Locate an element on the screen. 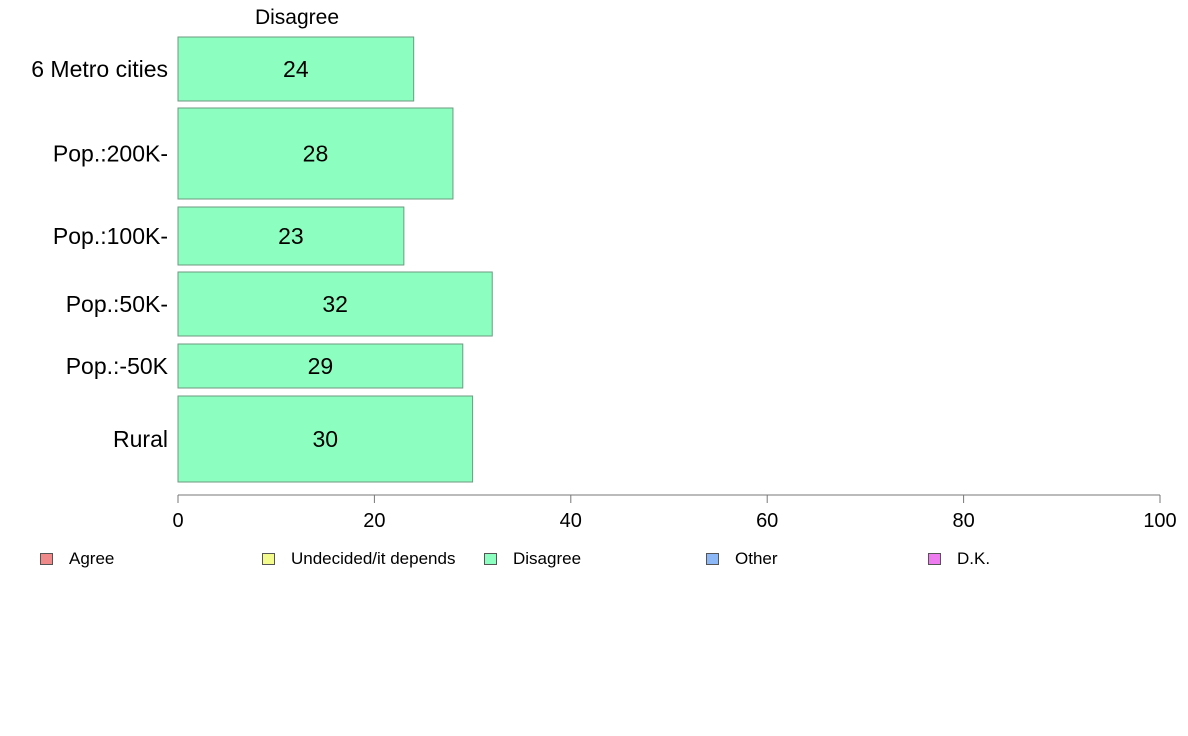  legend-item-undecided: Undecided/it depends is located at coordinates (358, 559).